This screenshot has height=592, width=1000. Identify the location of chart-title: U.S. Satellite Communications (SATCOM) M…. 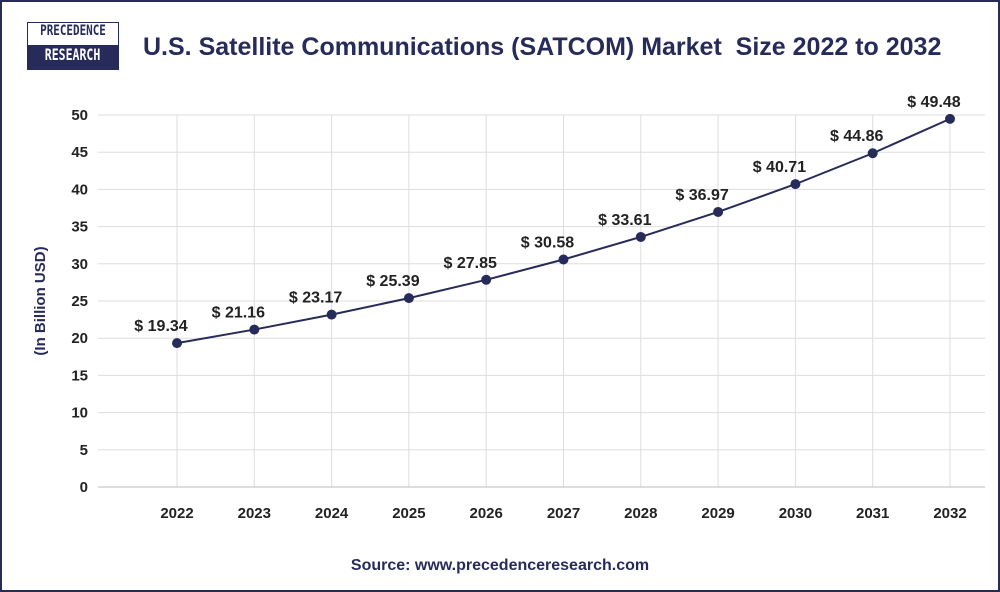
(542, 47).